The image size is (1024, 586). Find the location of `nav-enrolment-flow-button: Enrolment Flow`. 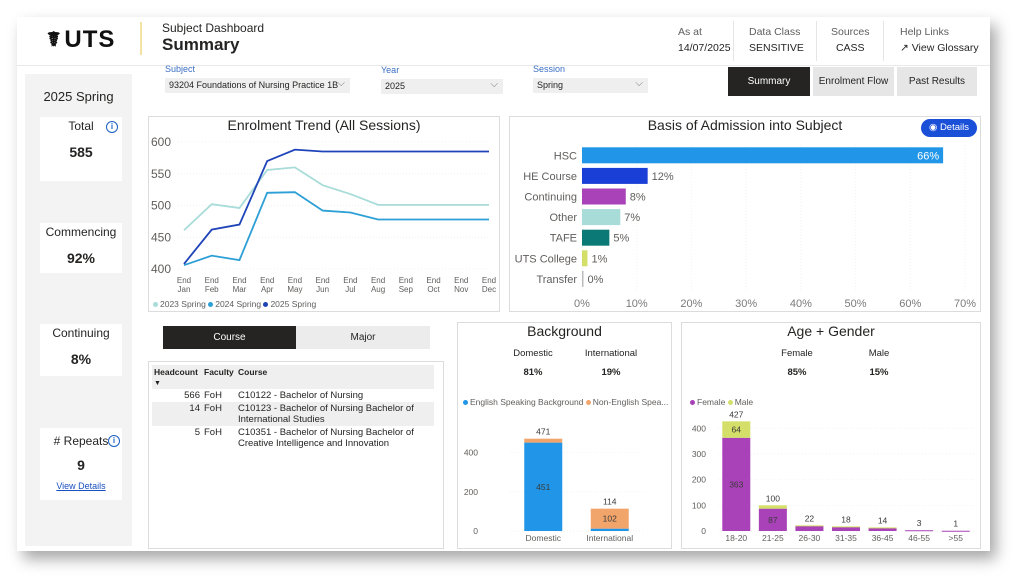

nav-enrolment-flow-button: Enrolment Flow is located at coordinates (853, 81).